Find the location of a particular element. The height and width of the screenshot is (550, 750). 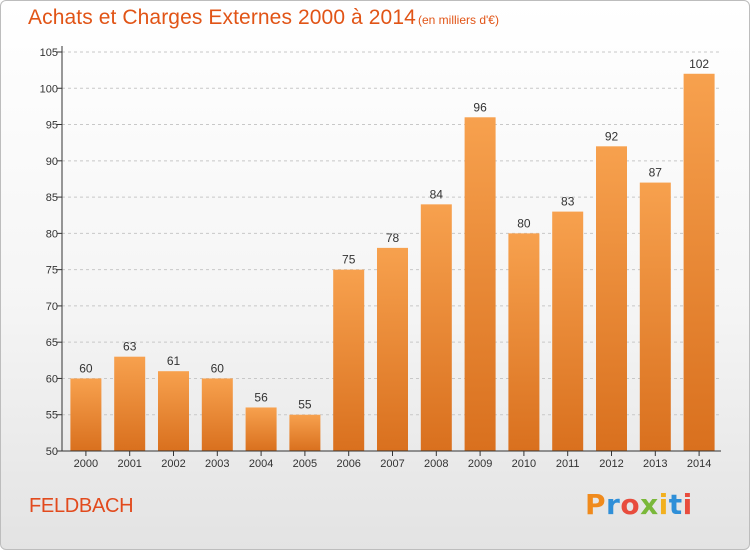

x-tick-label: 2003 is located at coordinates (217, 464).